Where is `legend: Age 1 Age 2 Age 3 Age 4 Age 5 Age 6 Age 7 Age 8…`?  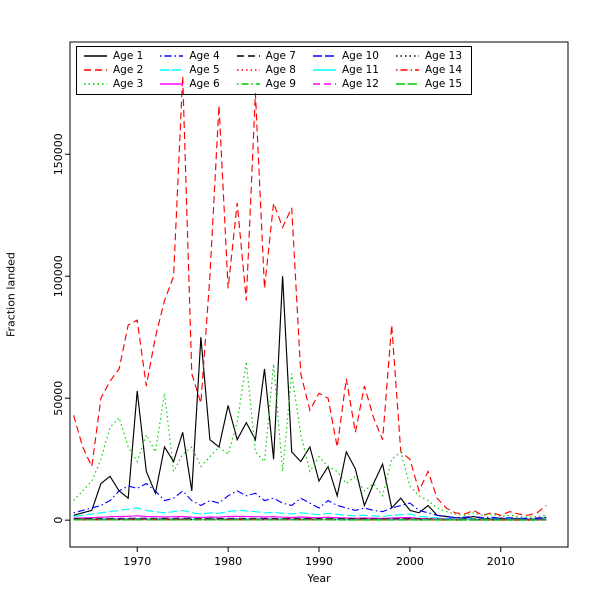 legend: Age 1 Age 2 Age 3 Age 4 Age 5 Age 6 Age 7 Age 8… is located at coordinates (274, 70).